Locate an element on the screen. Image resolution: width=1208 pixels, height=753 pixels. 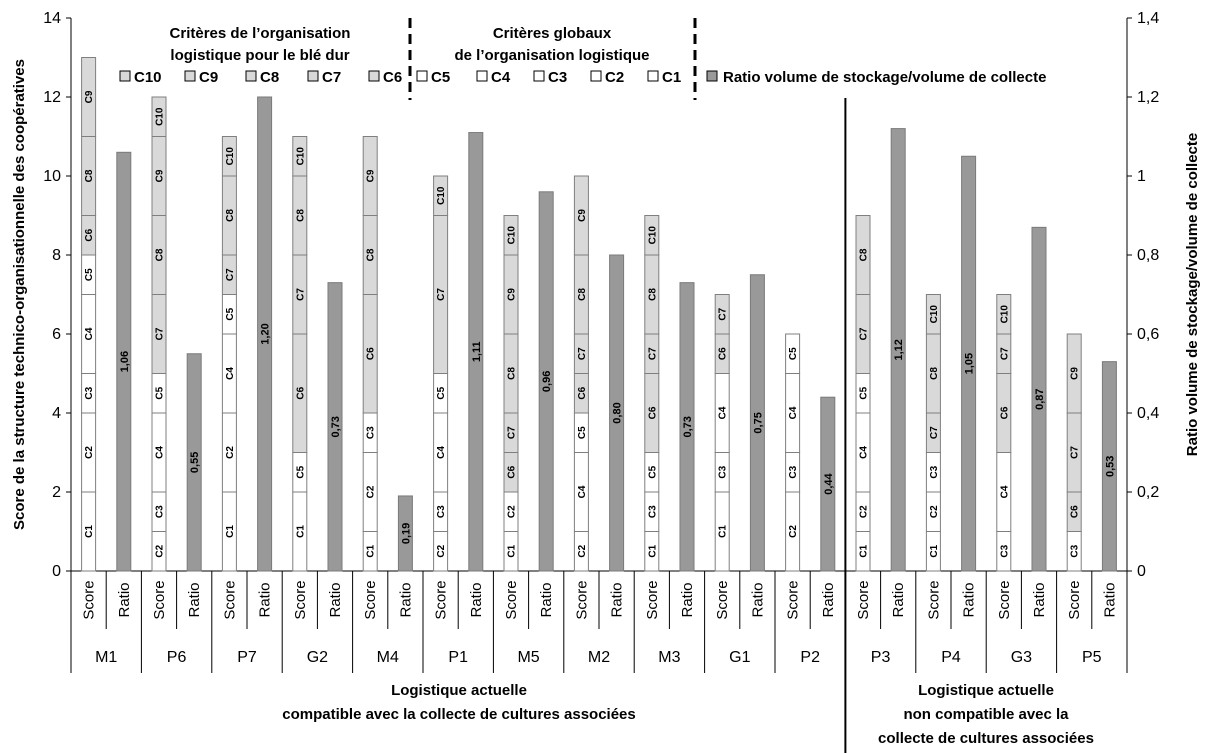
ratio-data-label: 1,05 is located at coordinates (970, 363).